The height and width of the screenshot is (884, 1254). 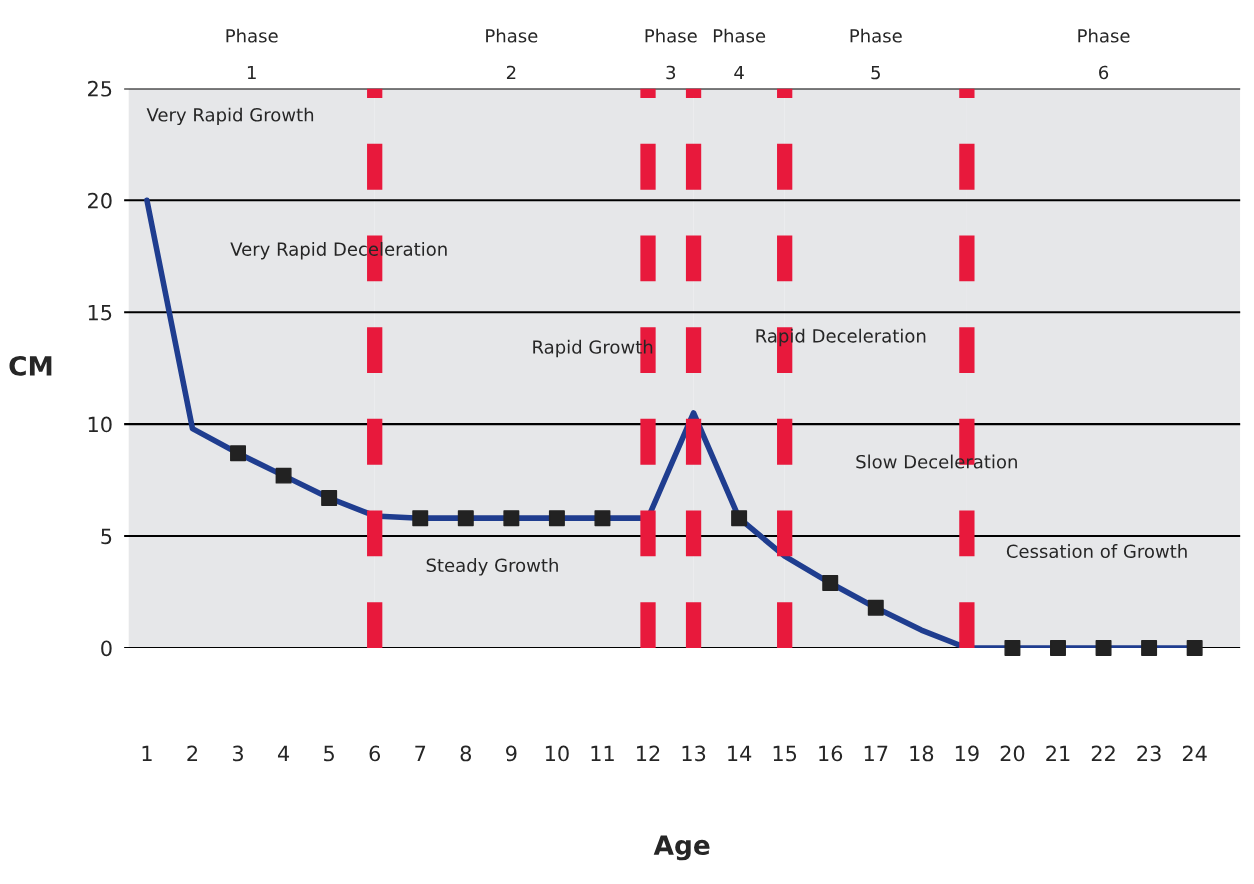 What do you see at coordinates (1104, 54) in the screenshot?
I see `text: Phase 6` at bounding box center [1104, 54].